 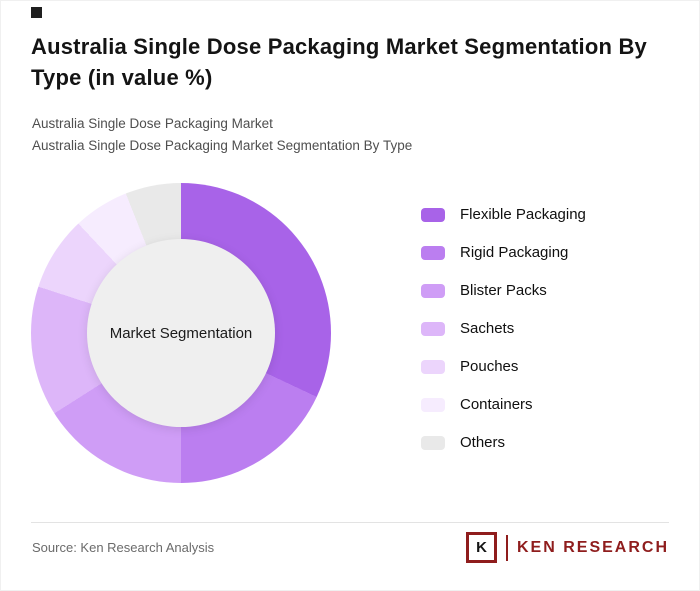 I want to click on donut-center: Market Segmentation, so click(x=181, y=333).